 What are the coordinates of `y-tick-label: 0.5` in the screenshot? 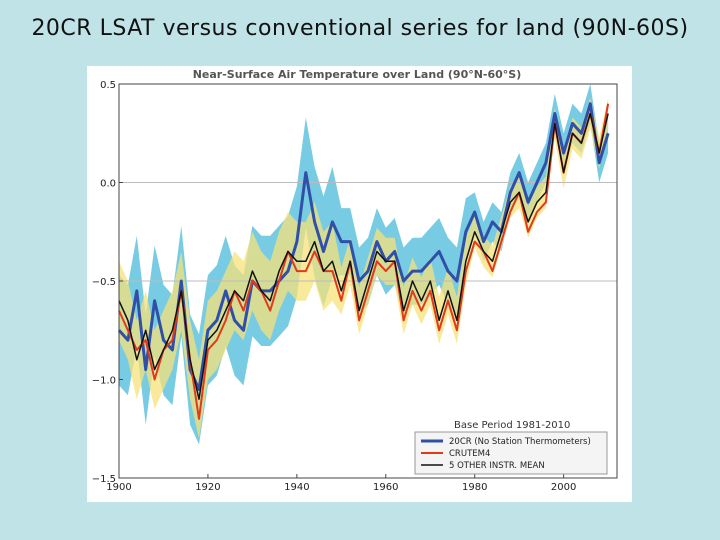 It's located at (108, 85).